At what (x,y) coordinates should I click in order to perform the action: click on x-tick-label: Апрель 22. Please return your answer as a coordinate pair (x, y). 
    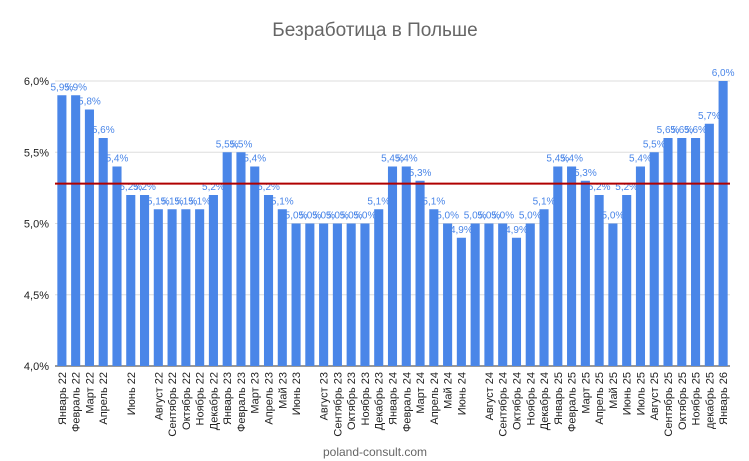
    Looking at the image, I should click on (104, 398).